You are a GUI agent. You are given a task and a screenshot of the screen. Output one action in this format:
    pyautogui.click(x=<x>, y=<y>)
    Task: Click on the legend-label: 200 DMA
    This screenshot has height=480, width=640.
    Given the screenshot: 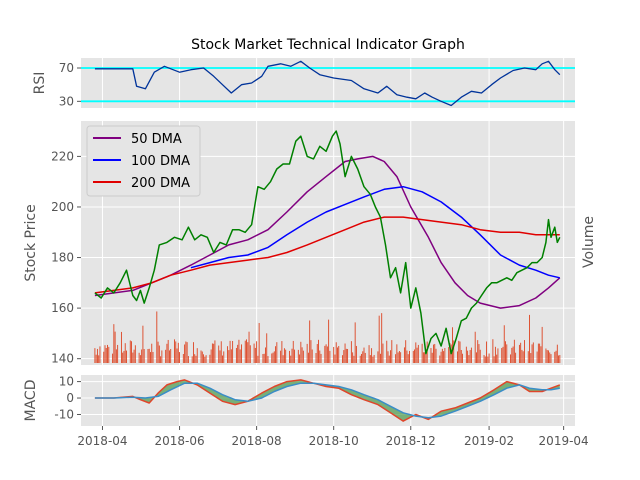 What is the action you would take?
    pyautogui.click(x=160, y=183)
    